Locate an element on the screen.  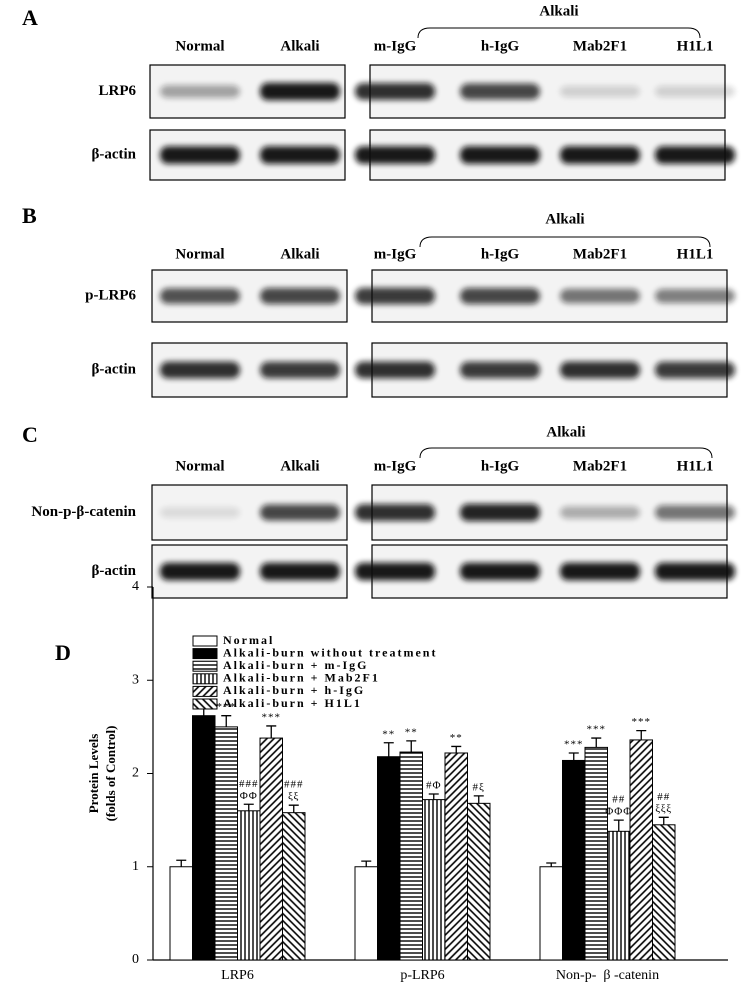
panel-label: B is located at coordinates (29, 215).